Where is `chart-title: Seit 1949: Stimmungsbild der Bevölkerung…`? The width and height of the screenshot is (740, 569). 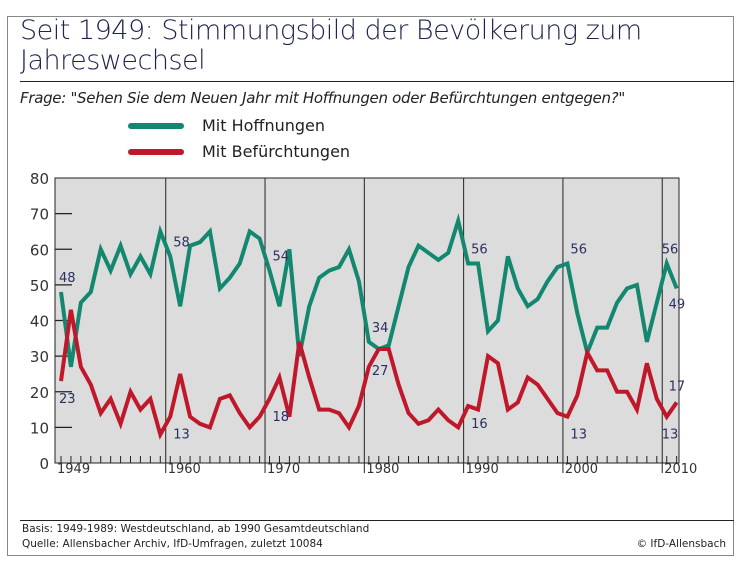 chart-title: Seit 1949: Stimmungsbild der Bevölkerung… is located at coordinates (331, 45).